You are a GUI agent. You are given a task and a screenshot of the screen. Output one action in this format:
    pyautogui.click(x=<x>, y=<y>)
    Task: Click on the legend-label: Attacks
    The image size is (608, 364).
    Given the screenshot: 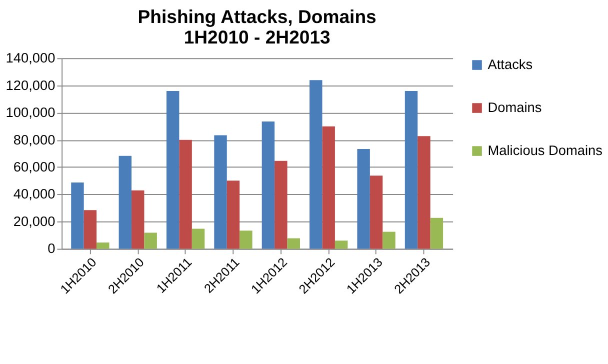 What is the action you would take?
    pyautogui.click(x=510, y=64)
    